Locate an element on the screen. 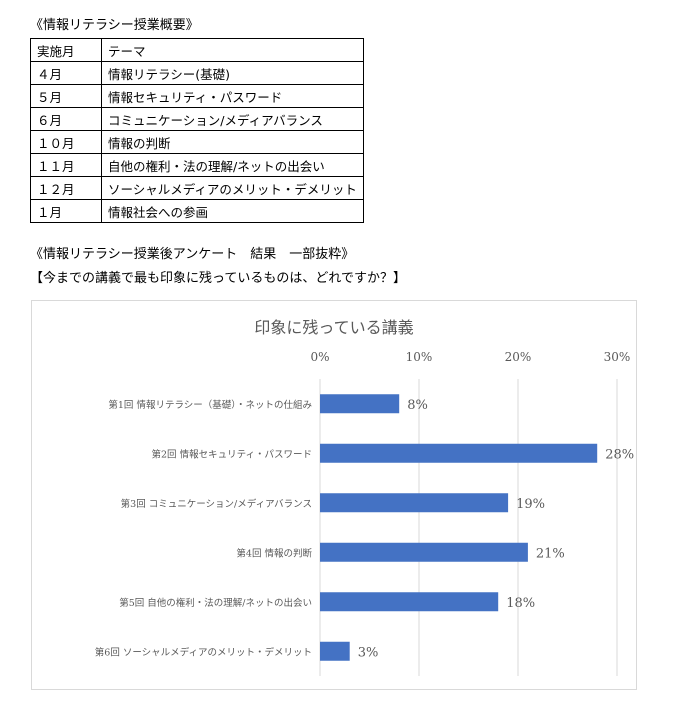 The image size is (674, 711). value-label: 3% is located at coordinates (368, 652).